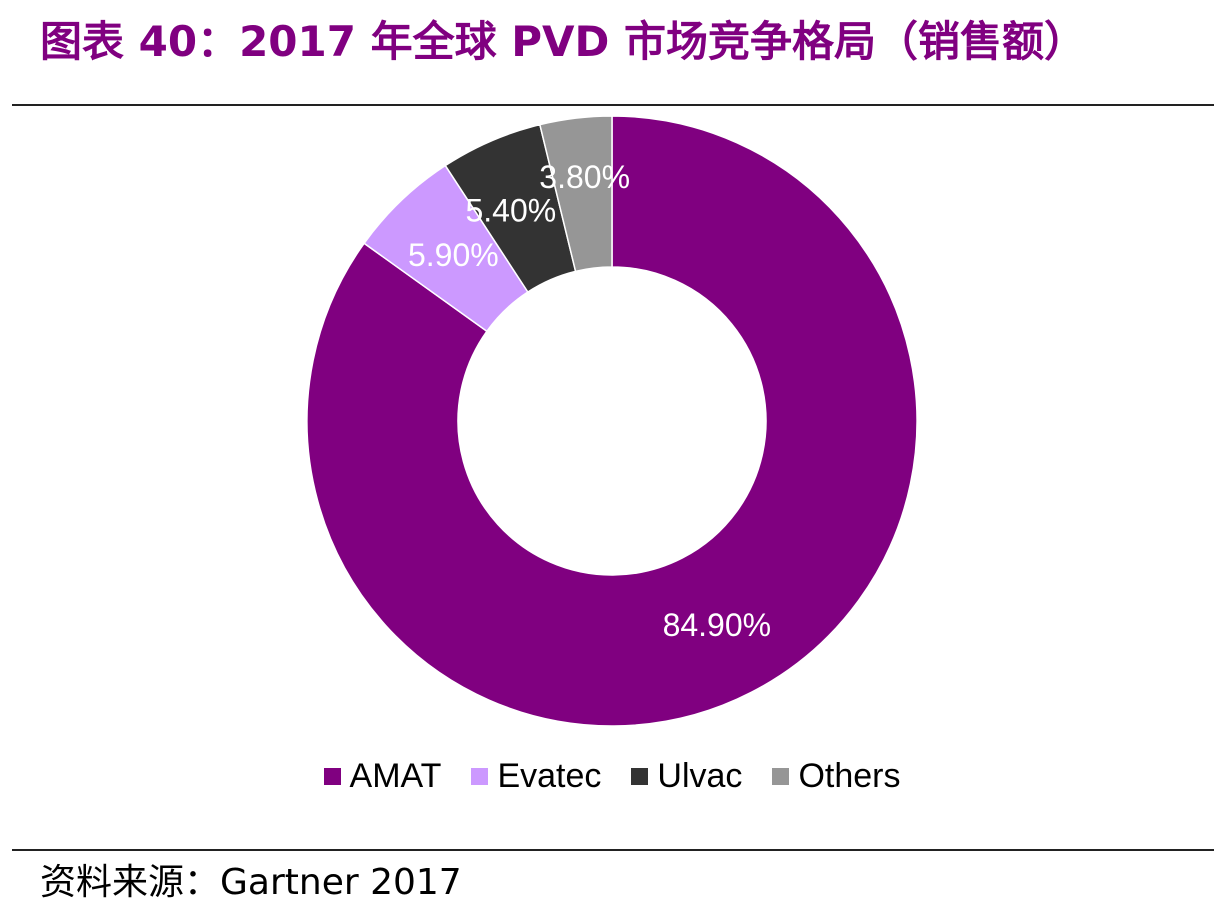  I want to click on data-label-amat: 84.90%, so click(717, 625).